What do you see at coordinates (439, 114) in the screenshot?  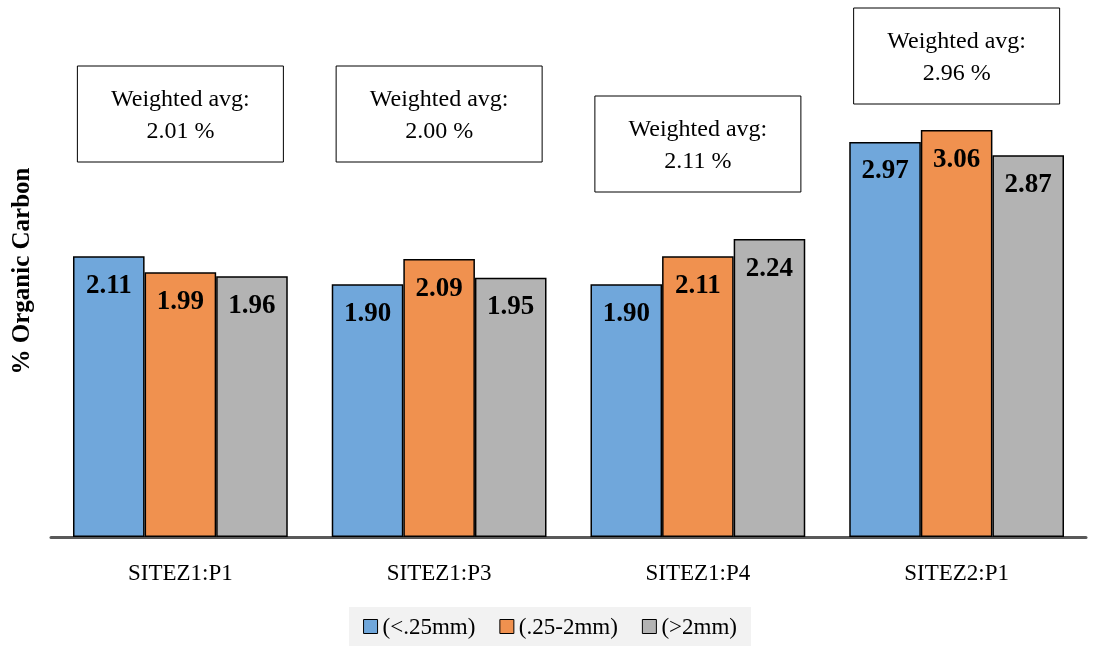 I see `annotation: Weighted avg: 2.00 %` at bounding box center [439, 114].